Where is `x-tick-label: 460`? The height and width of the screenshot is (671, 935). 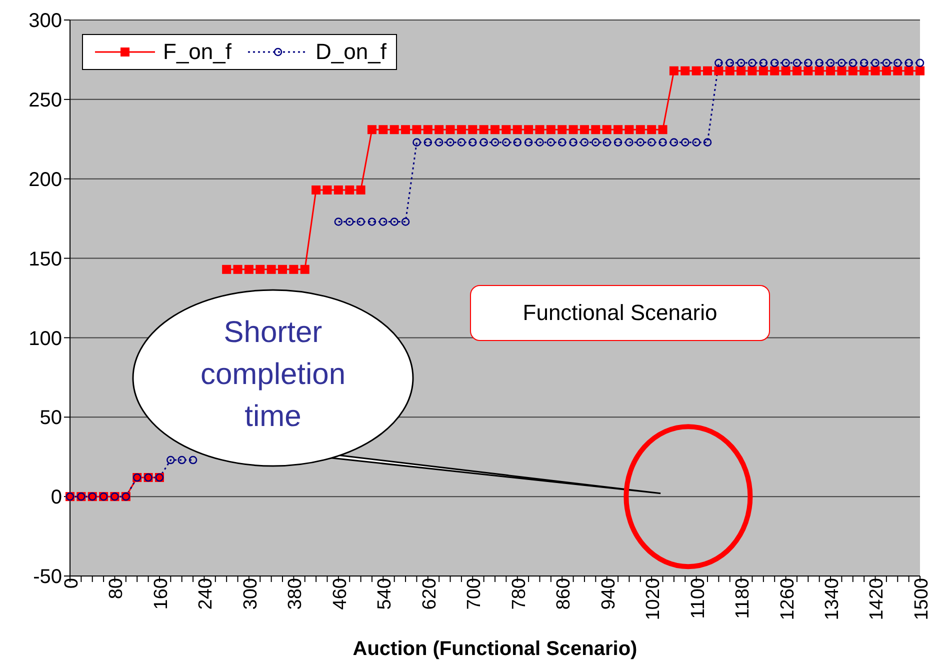
x-tick-label: 460 is located at coordinates (340, 594).